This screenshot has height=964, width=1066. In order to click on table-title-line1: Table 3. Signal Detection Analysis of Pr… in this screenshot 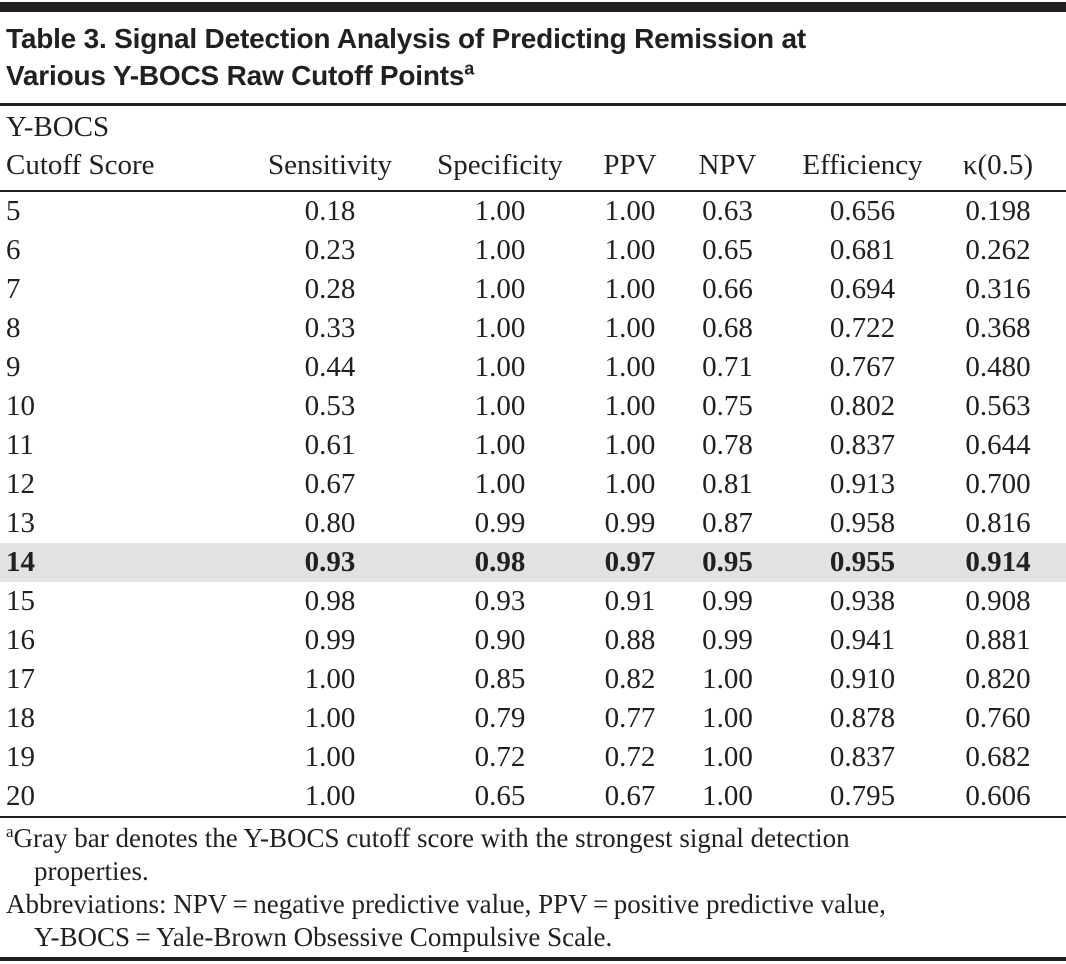, I will do `click(406, 38)`.